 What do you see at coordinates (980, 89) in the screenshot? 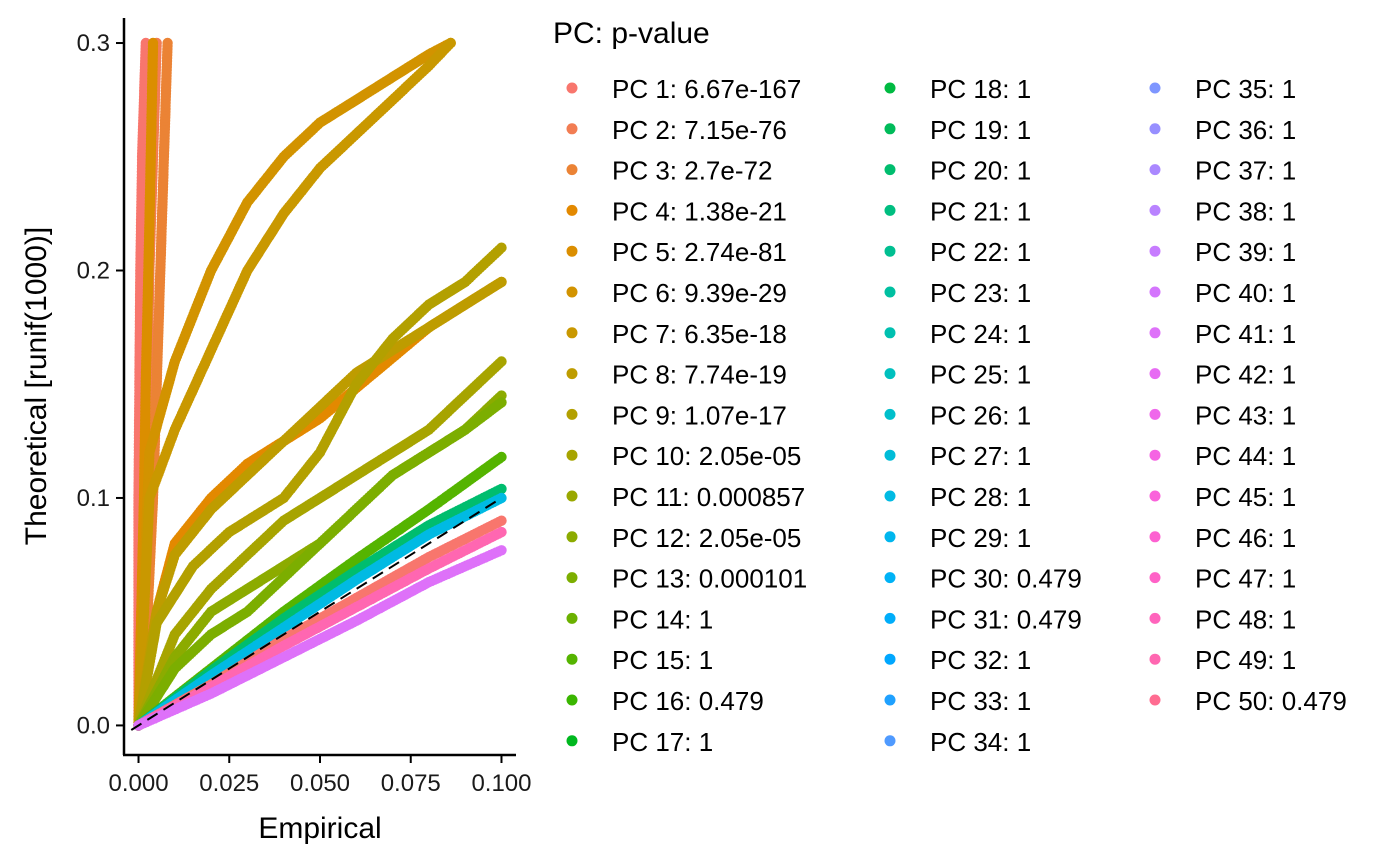
I see `legend-label: PC 18: 1` at bounding box center [980, 89].